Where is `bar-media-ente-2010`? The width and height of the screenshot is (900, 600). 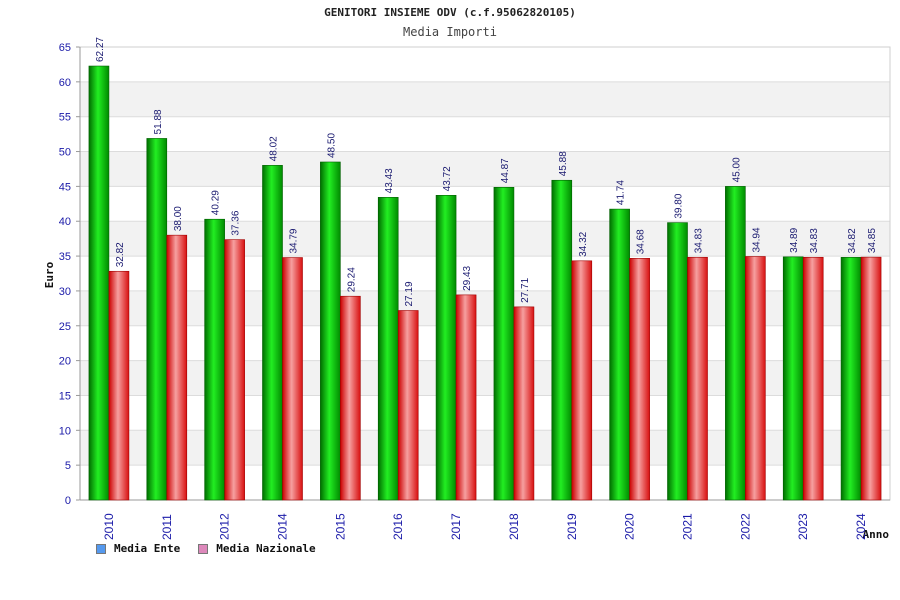 bar-media-ente-2010 is located at coordinates (99, 283).